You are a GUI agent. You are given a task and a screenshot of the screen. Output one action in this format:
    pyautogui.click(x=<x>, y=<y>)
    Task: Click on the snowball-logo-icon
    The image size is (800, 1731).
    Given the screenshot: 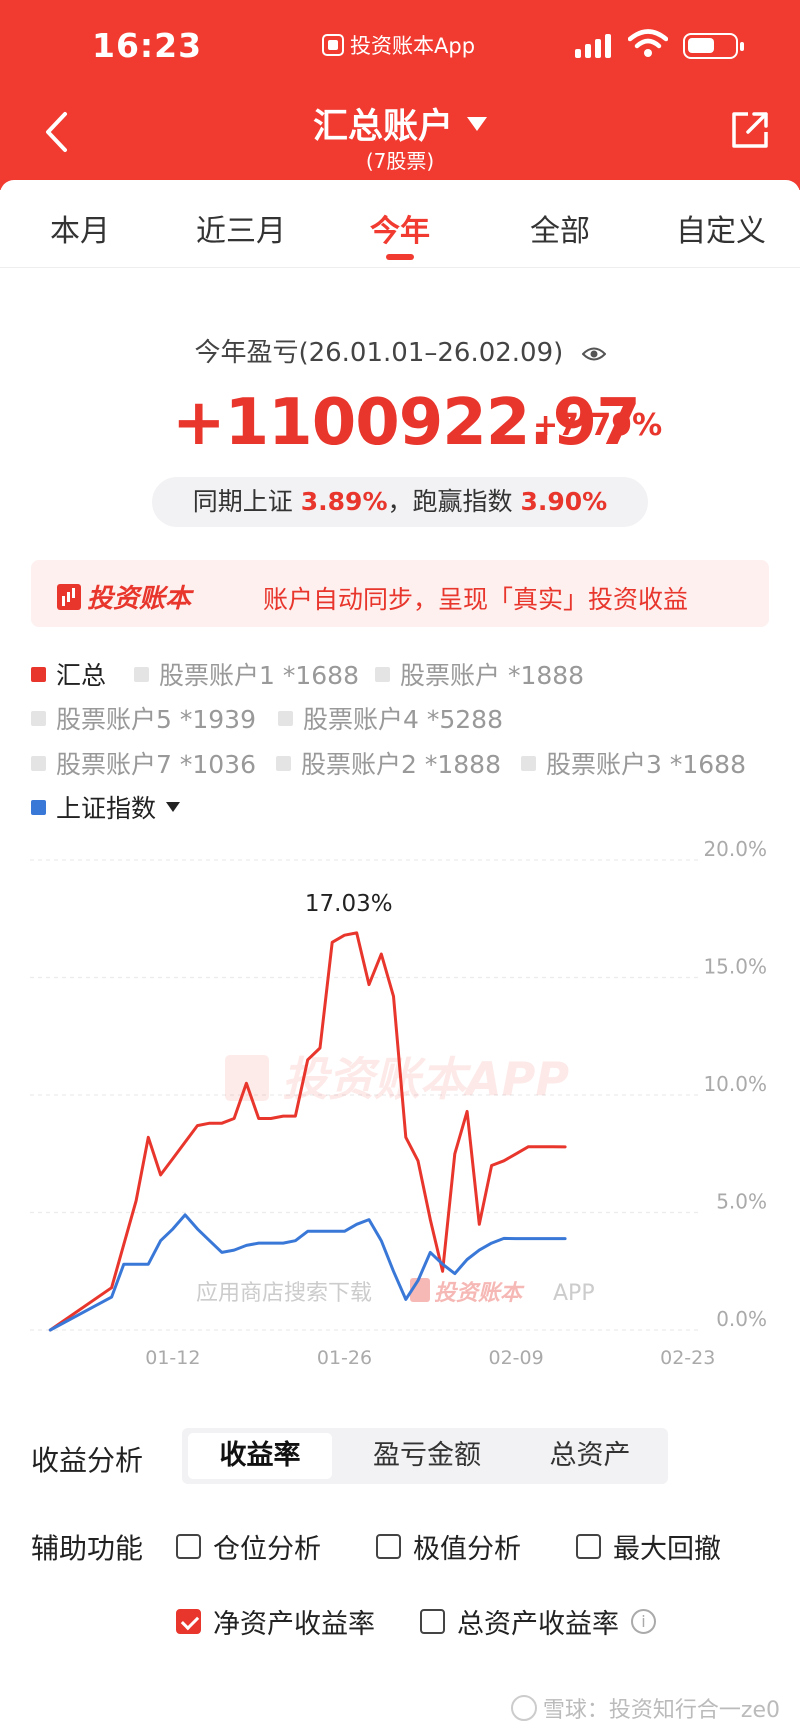 What is the action you would take?
    pyautogui.click(x=523, y=1708)
    